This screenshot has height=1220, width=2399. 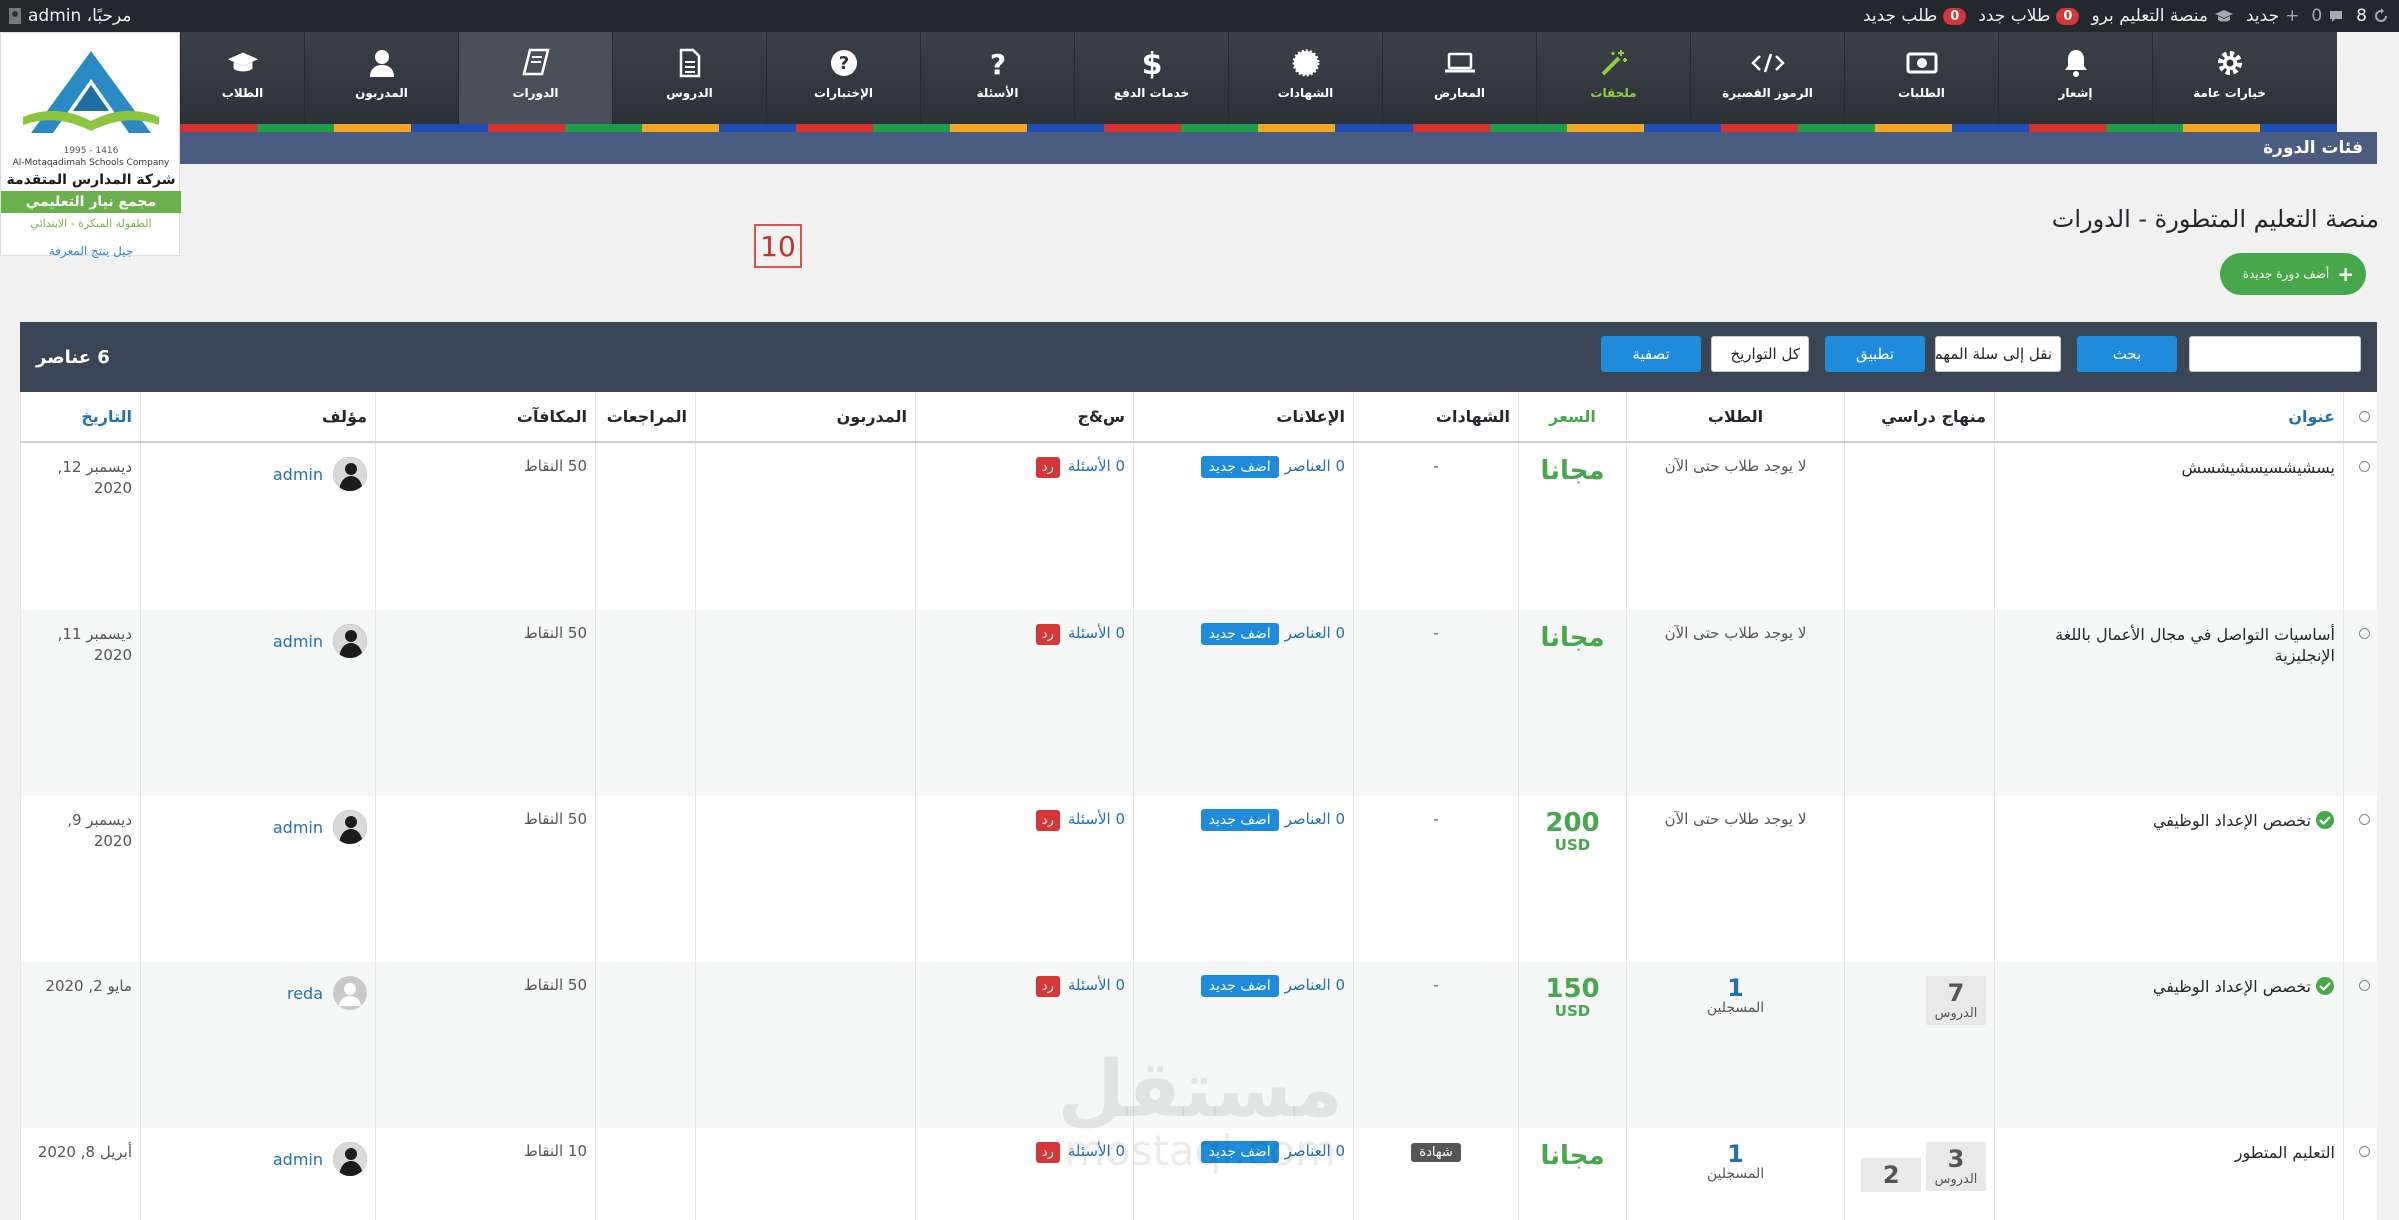 I want to click on color-strip, so click(x=1258, y=128).